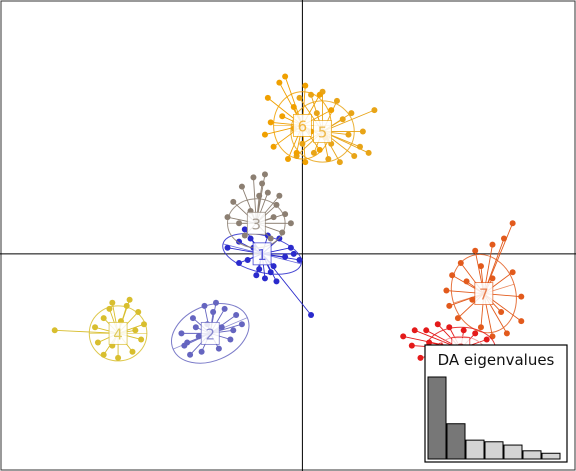 The image size is (576, 471). I want to click on cluster-label-text: 2, so click(210, 334).